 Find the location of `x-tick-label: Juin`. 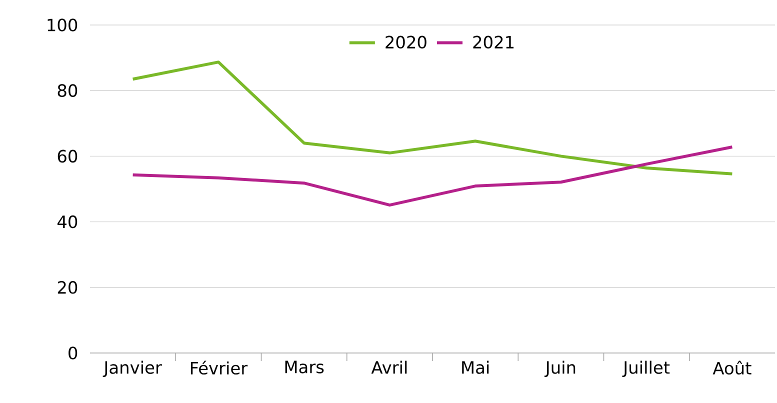

x-tick-label: Juin is located at coordinates (560, 369).